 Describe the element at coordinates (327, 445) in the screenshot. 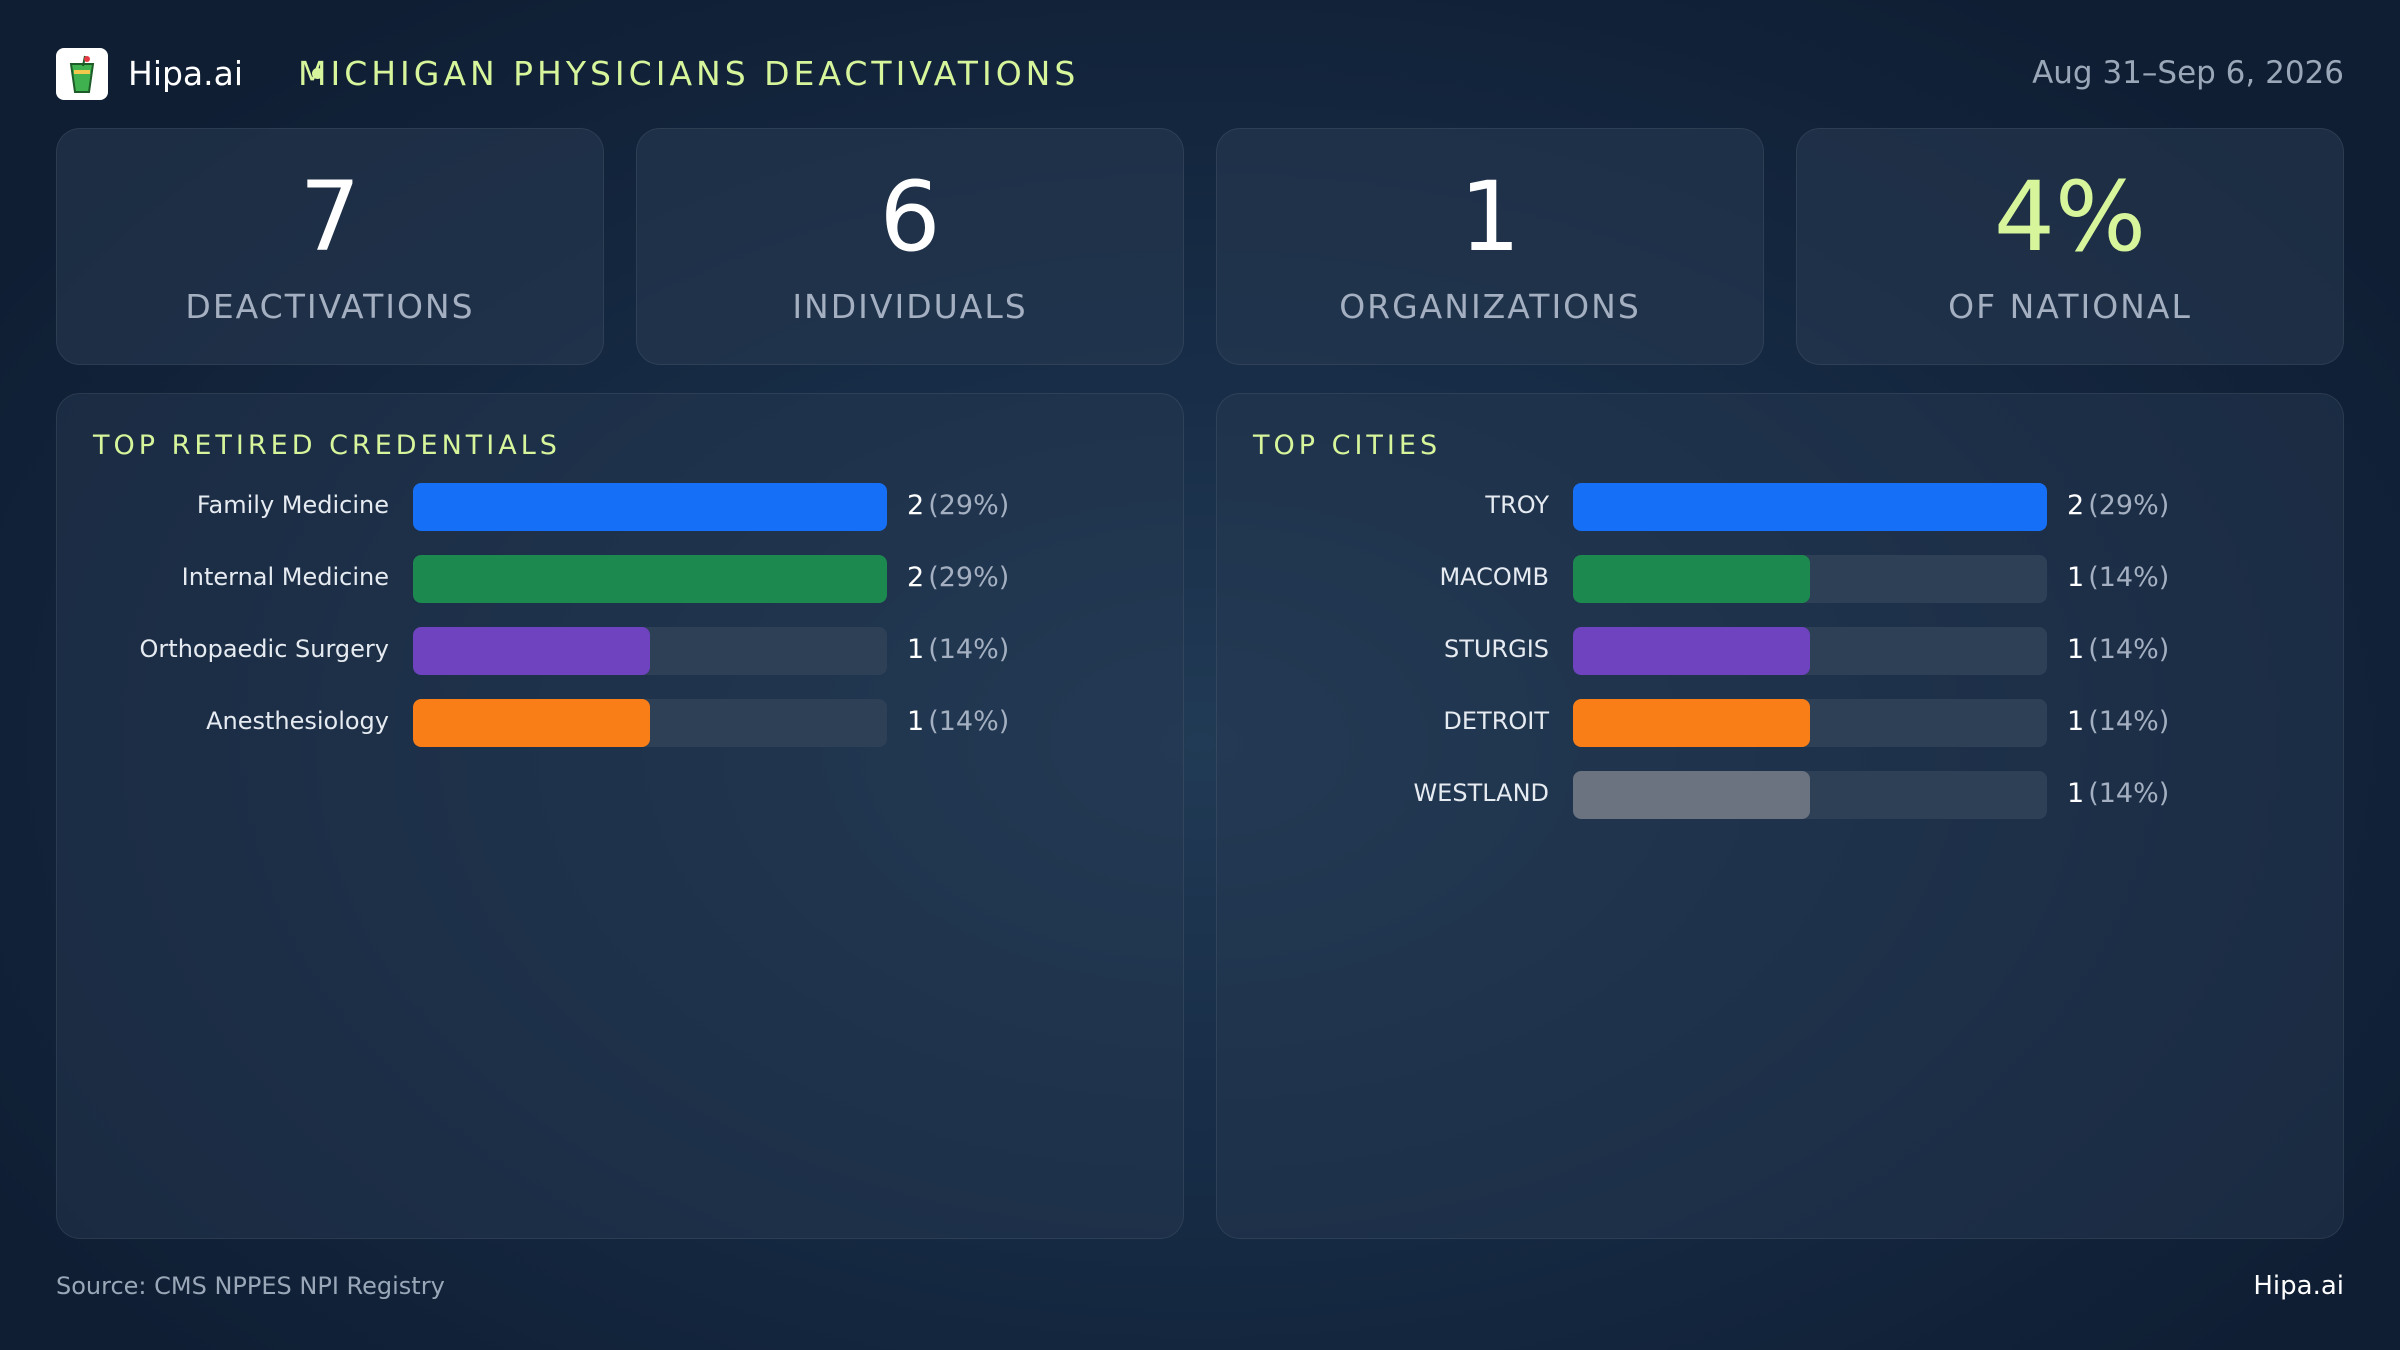

I see `chart-title: TOP RETIRED CREDENTIALS` at that location.